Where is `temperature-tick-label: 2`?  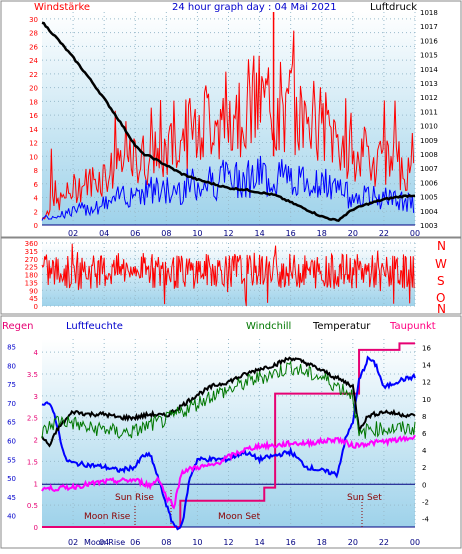 temperature-tick-label: 2 is located at coordinates (424, 468).